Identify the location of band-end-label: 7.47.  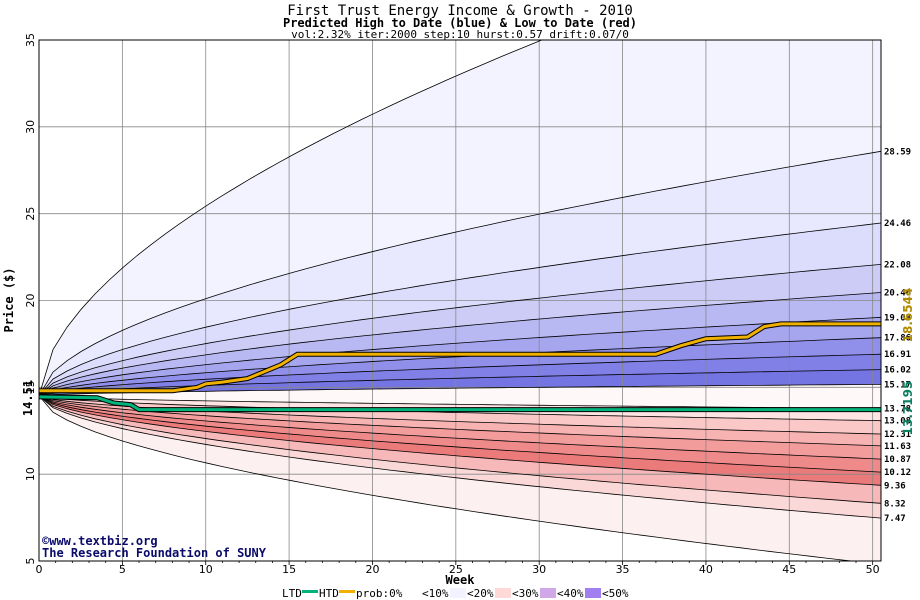
(895, 519).